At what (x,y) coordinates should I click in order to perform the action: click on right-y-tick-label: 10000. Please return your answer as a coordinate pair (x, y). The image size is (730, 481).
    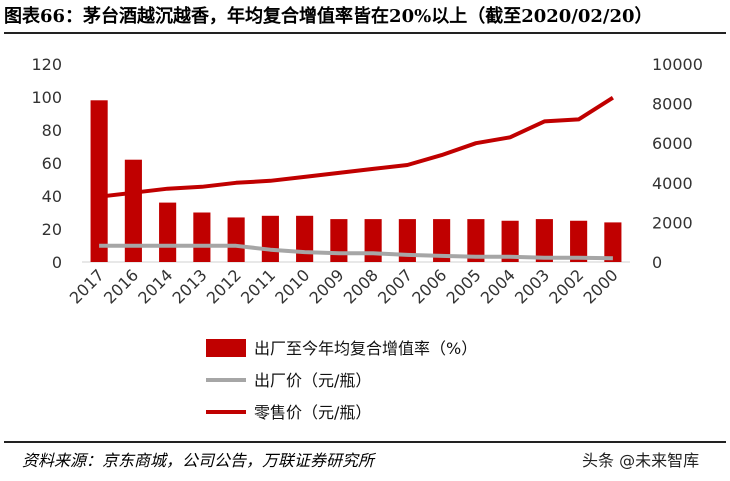
    Looking at the image, I should click on (677, 64).